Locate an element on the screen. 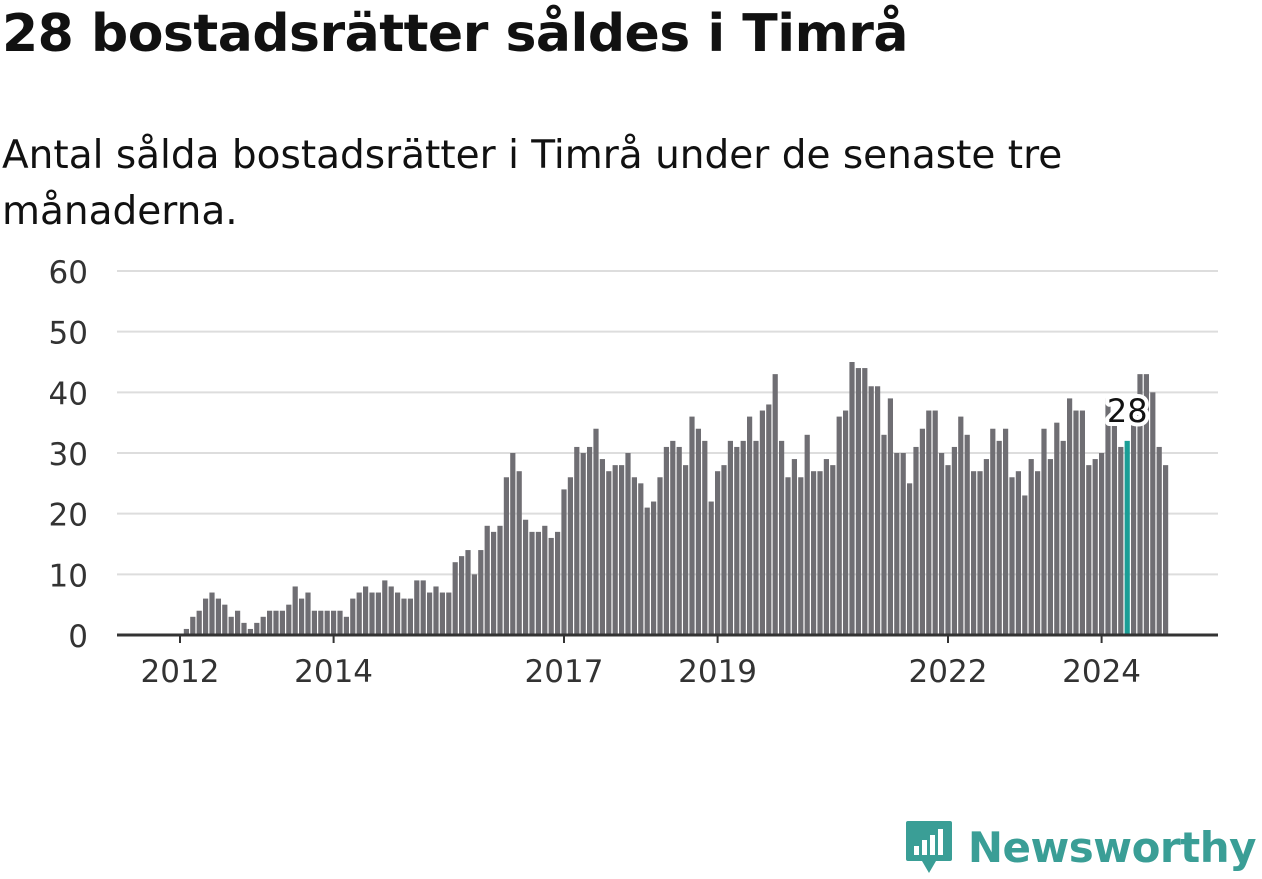 This screenshot has width=1262, height=879. highlight-annotation: 28 is located at coordinates (1127, 411).